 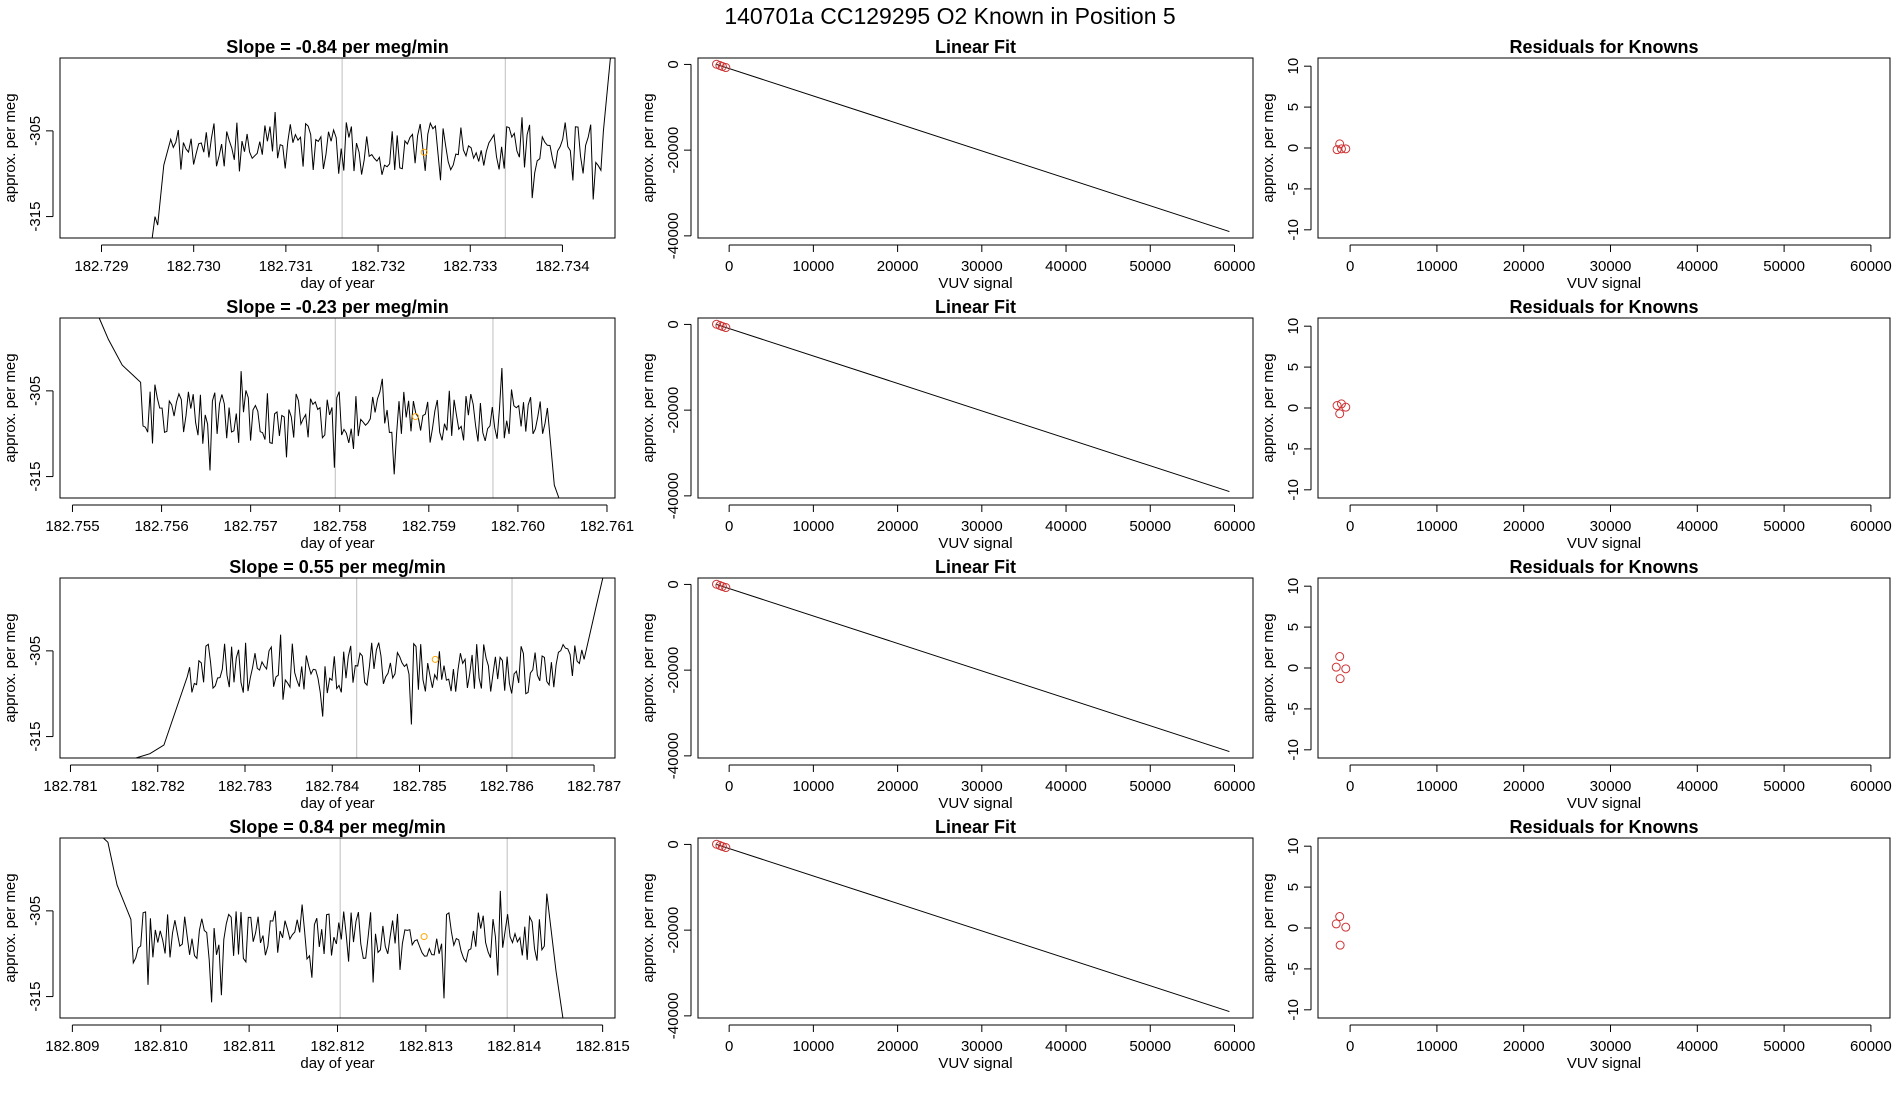 What do you see at coordinates (1604, 803) in the screenshot?
I see `residuals-3-x-axis-label: VUV signal` at bounding box center [1604, 803].